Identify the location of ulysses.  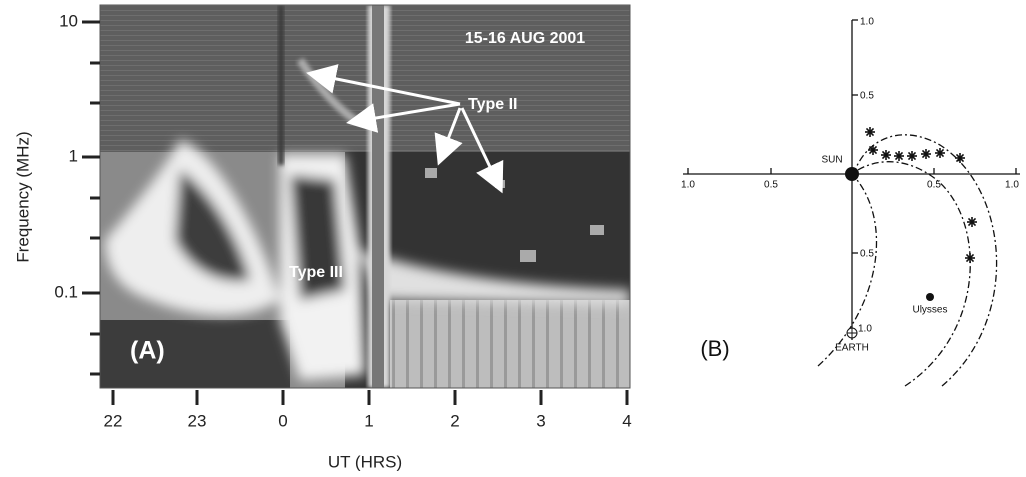
(930, 297).